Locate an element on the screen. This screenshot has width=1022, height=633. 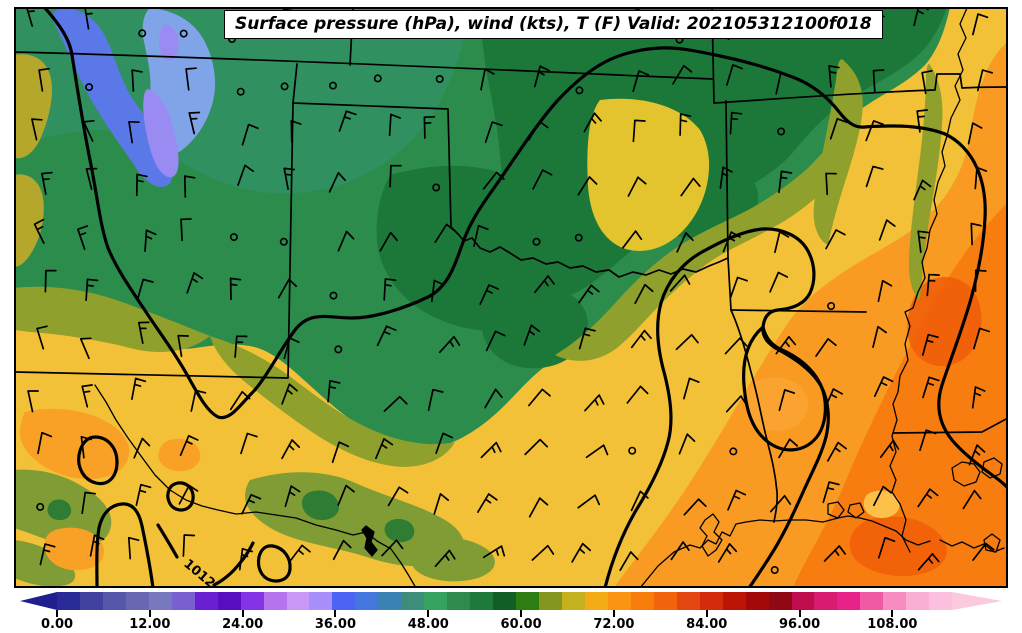
colorbar-overflow-arrow is located at coordinates (977, 601).